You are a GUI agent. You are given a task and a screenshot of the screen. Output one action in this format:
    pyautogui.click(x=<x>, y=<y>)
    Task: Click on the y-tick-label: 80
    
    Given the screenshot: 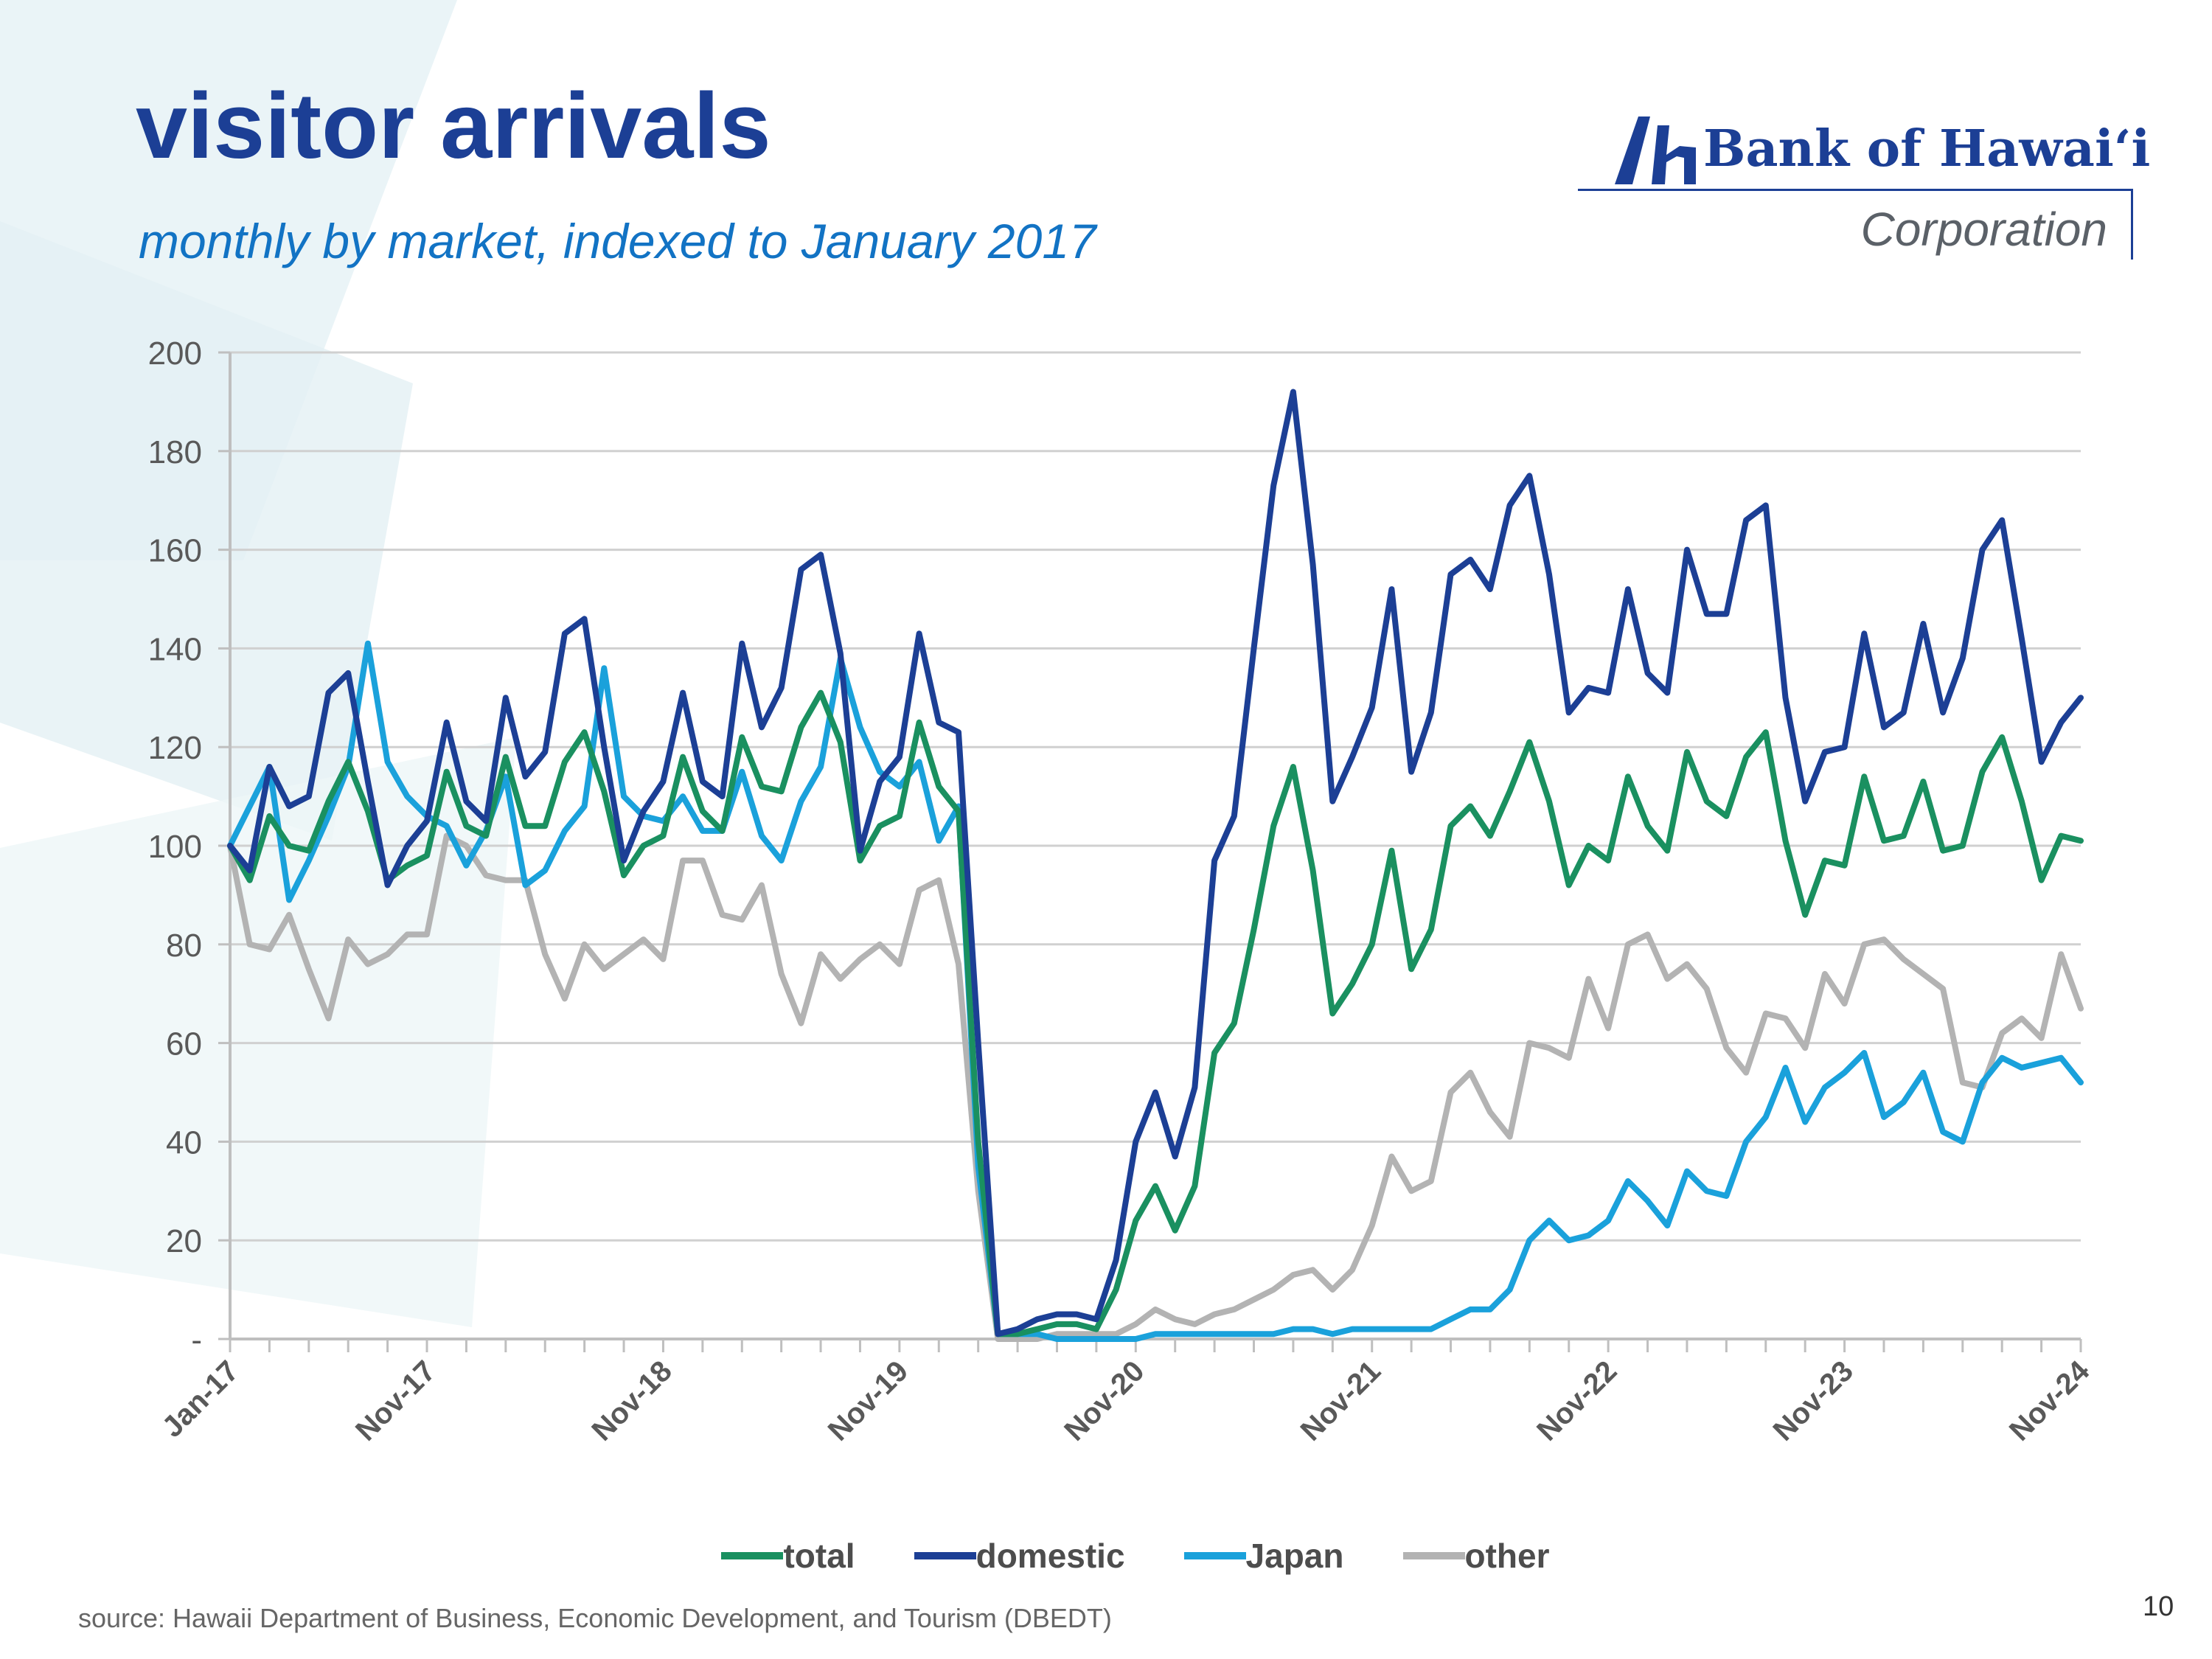 What is the action you would take?
    pyautogui.click(x=184, y=946)
    